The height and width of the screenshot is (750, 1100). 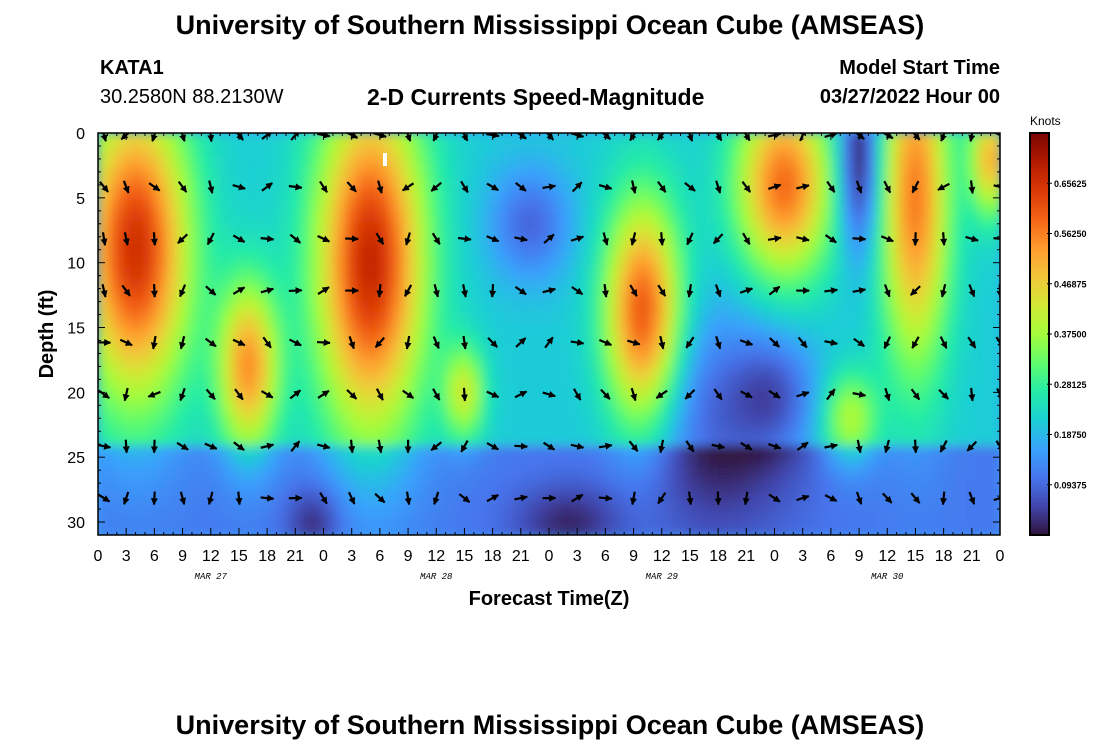 What do you see at coordinates (1070, 234) in the screenshot?
I see `colorbar-tick-label: 0.56250` at bounding box center [1070, 234].